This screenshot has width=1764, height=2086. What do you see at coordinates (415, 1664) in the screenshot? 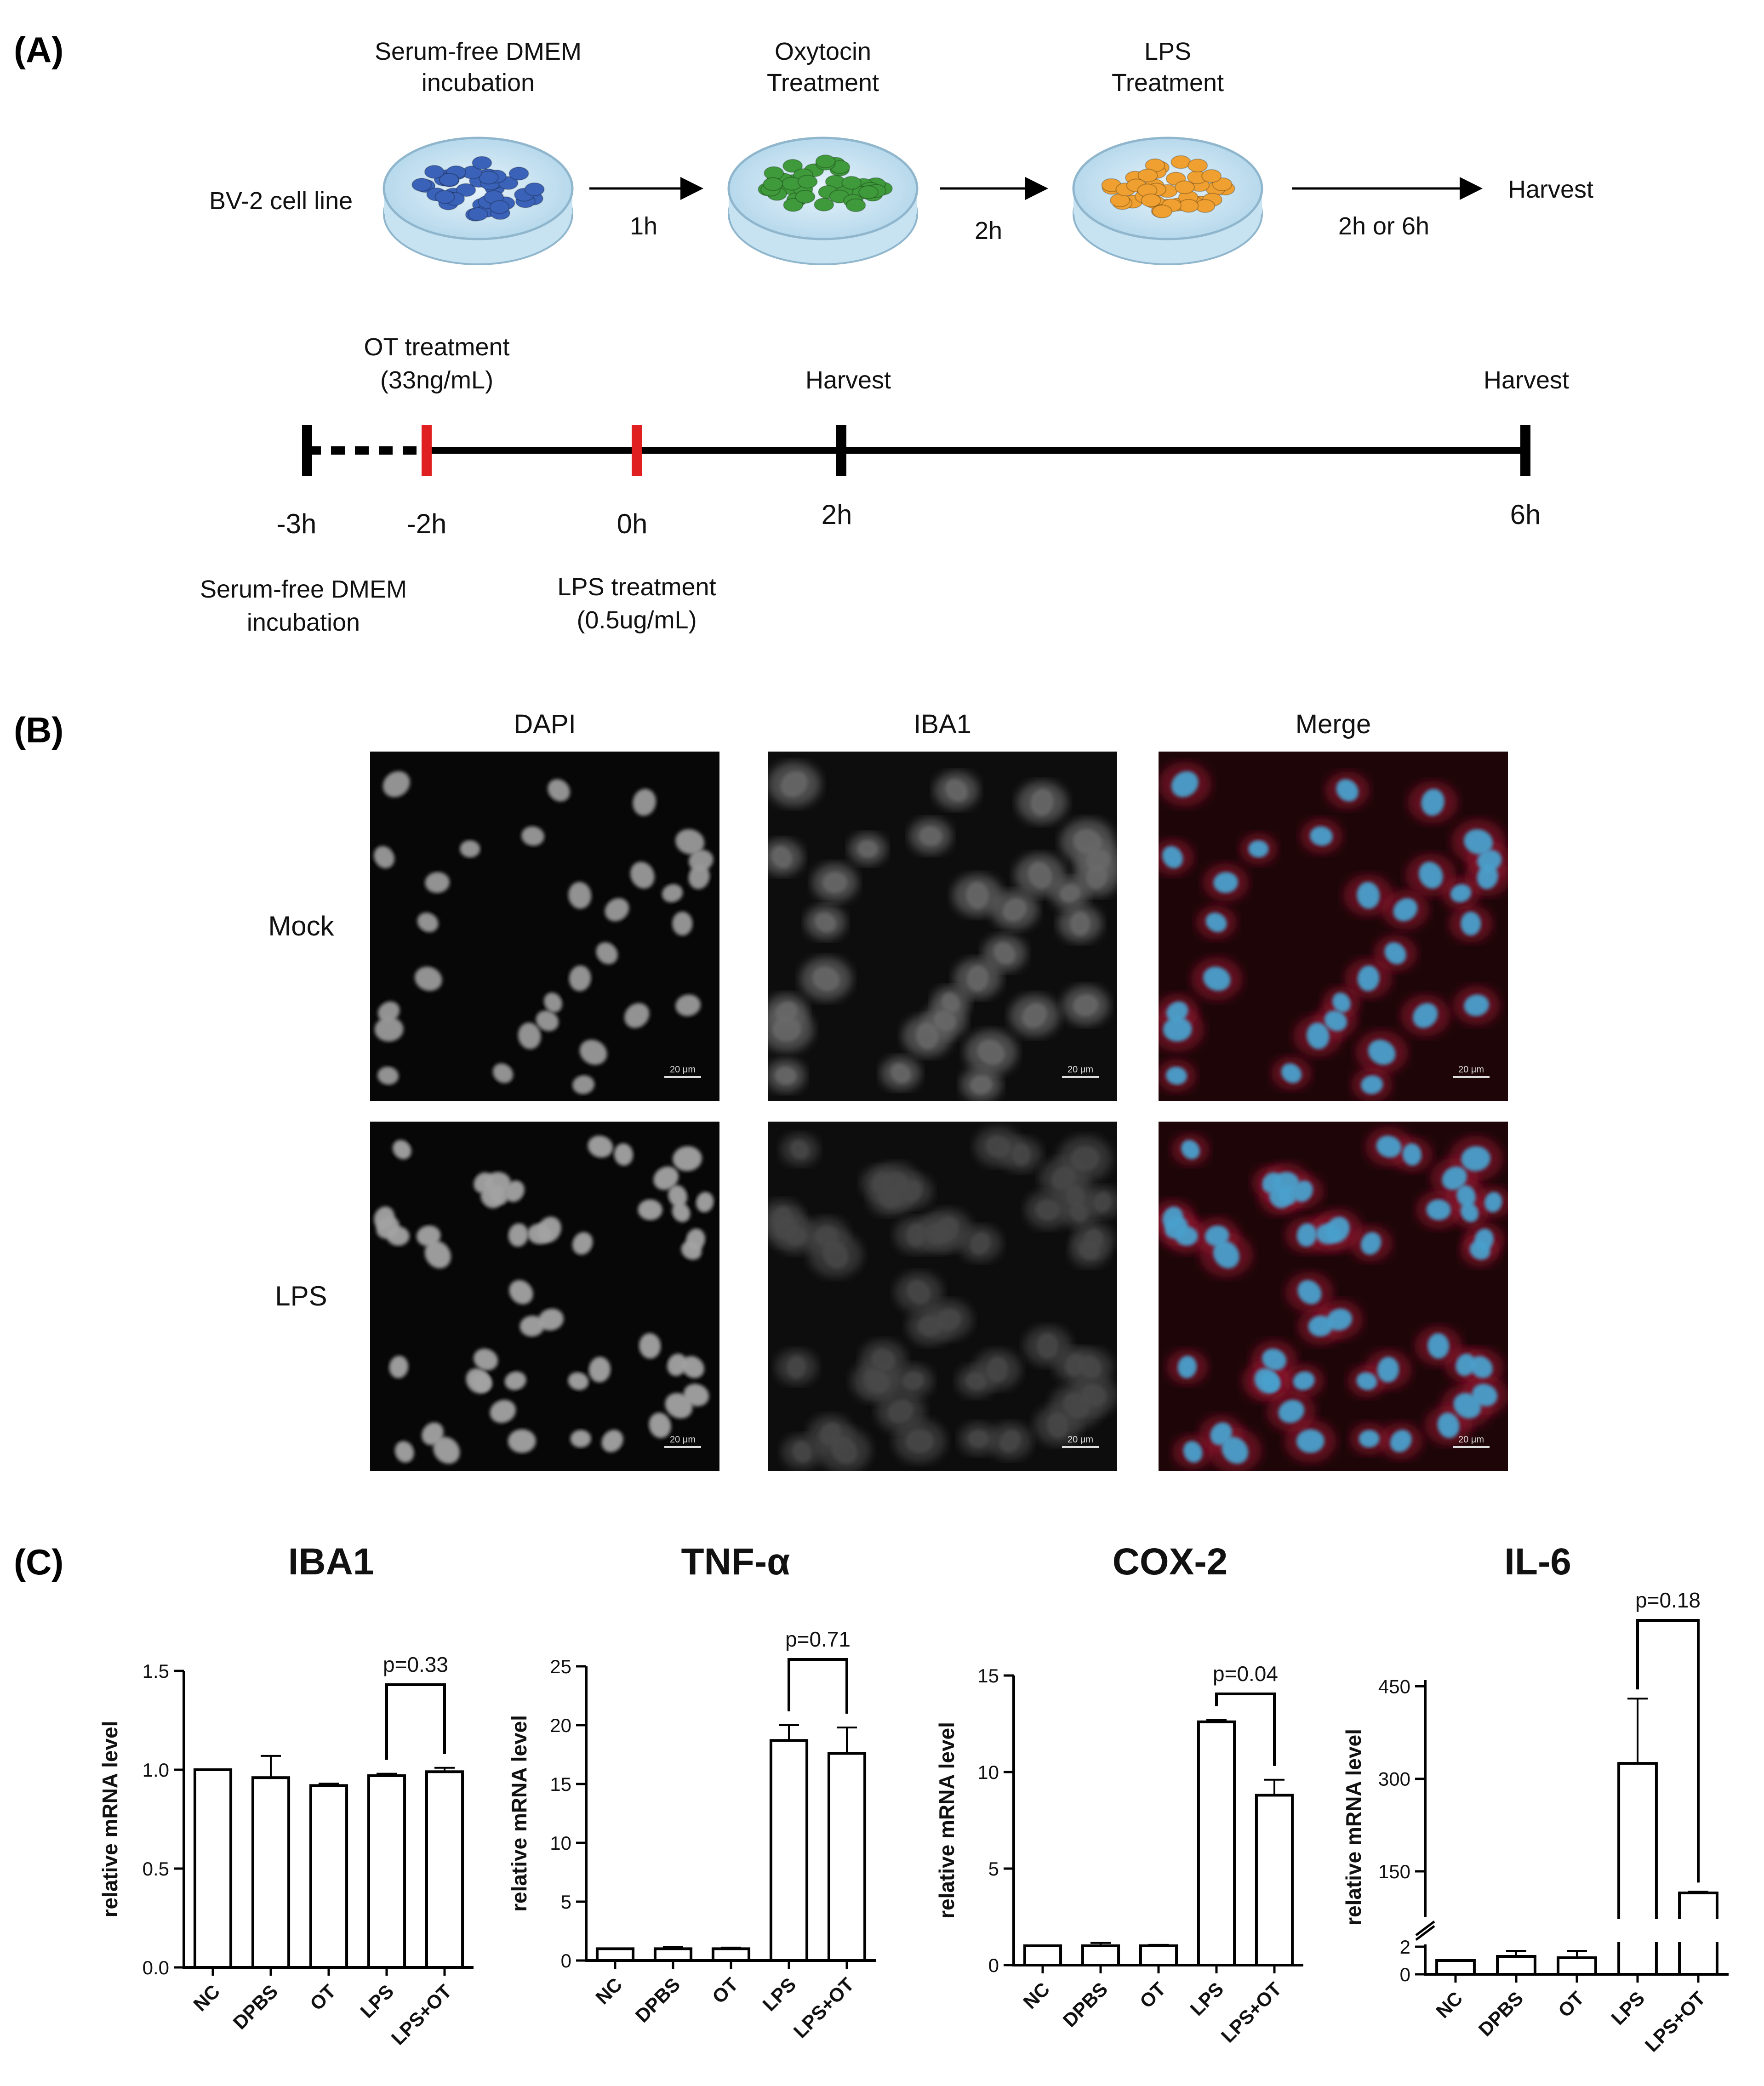
I see `p-value-label: p=0.33` at bounding box center [415, 1664].